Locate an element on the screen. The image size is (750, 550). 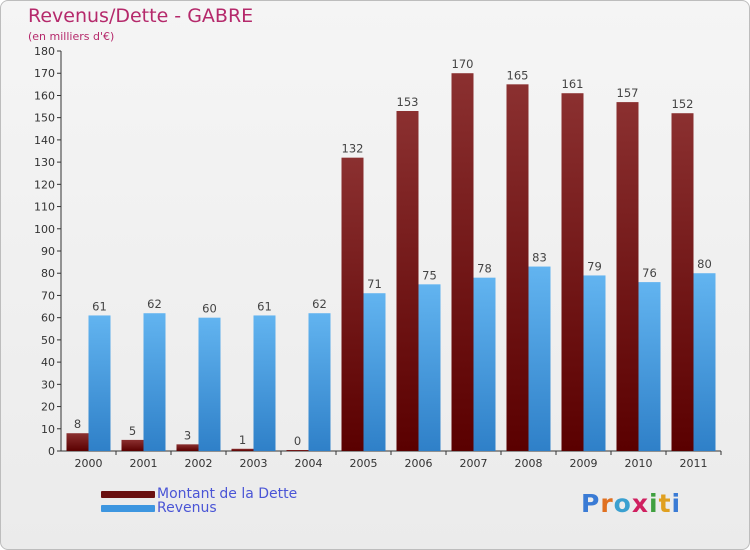
revenus-value-label-2005: 71 is located at coordinates (374, 284).